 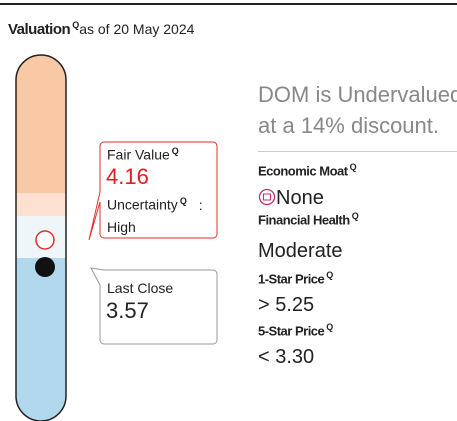 What do you see at coordinates (137, 29) in the screenshot?
I see `as-of: as of 20 May 2024` at bounding box center [137, 29].